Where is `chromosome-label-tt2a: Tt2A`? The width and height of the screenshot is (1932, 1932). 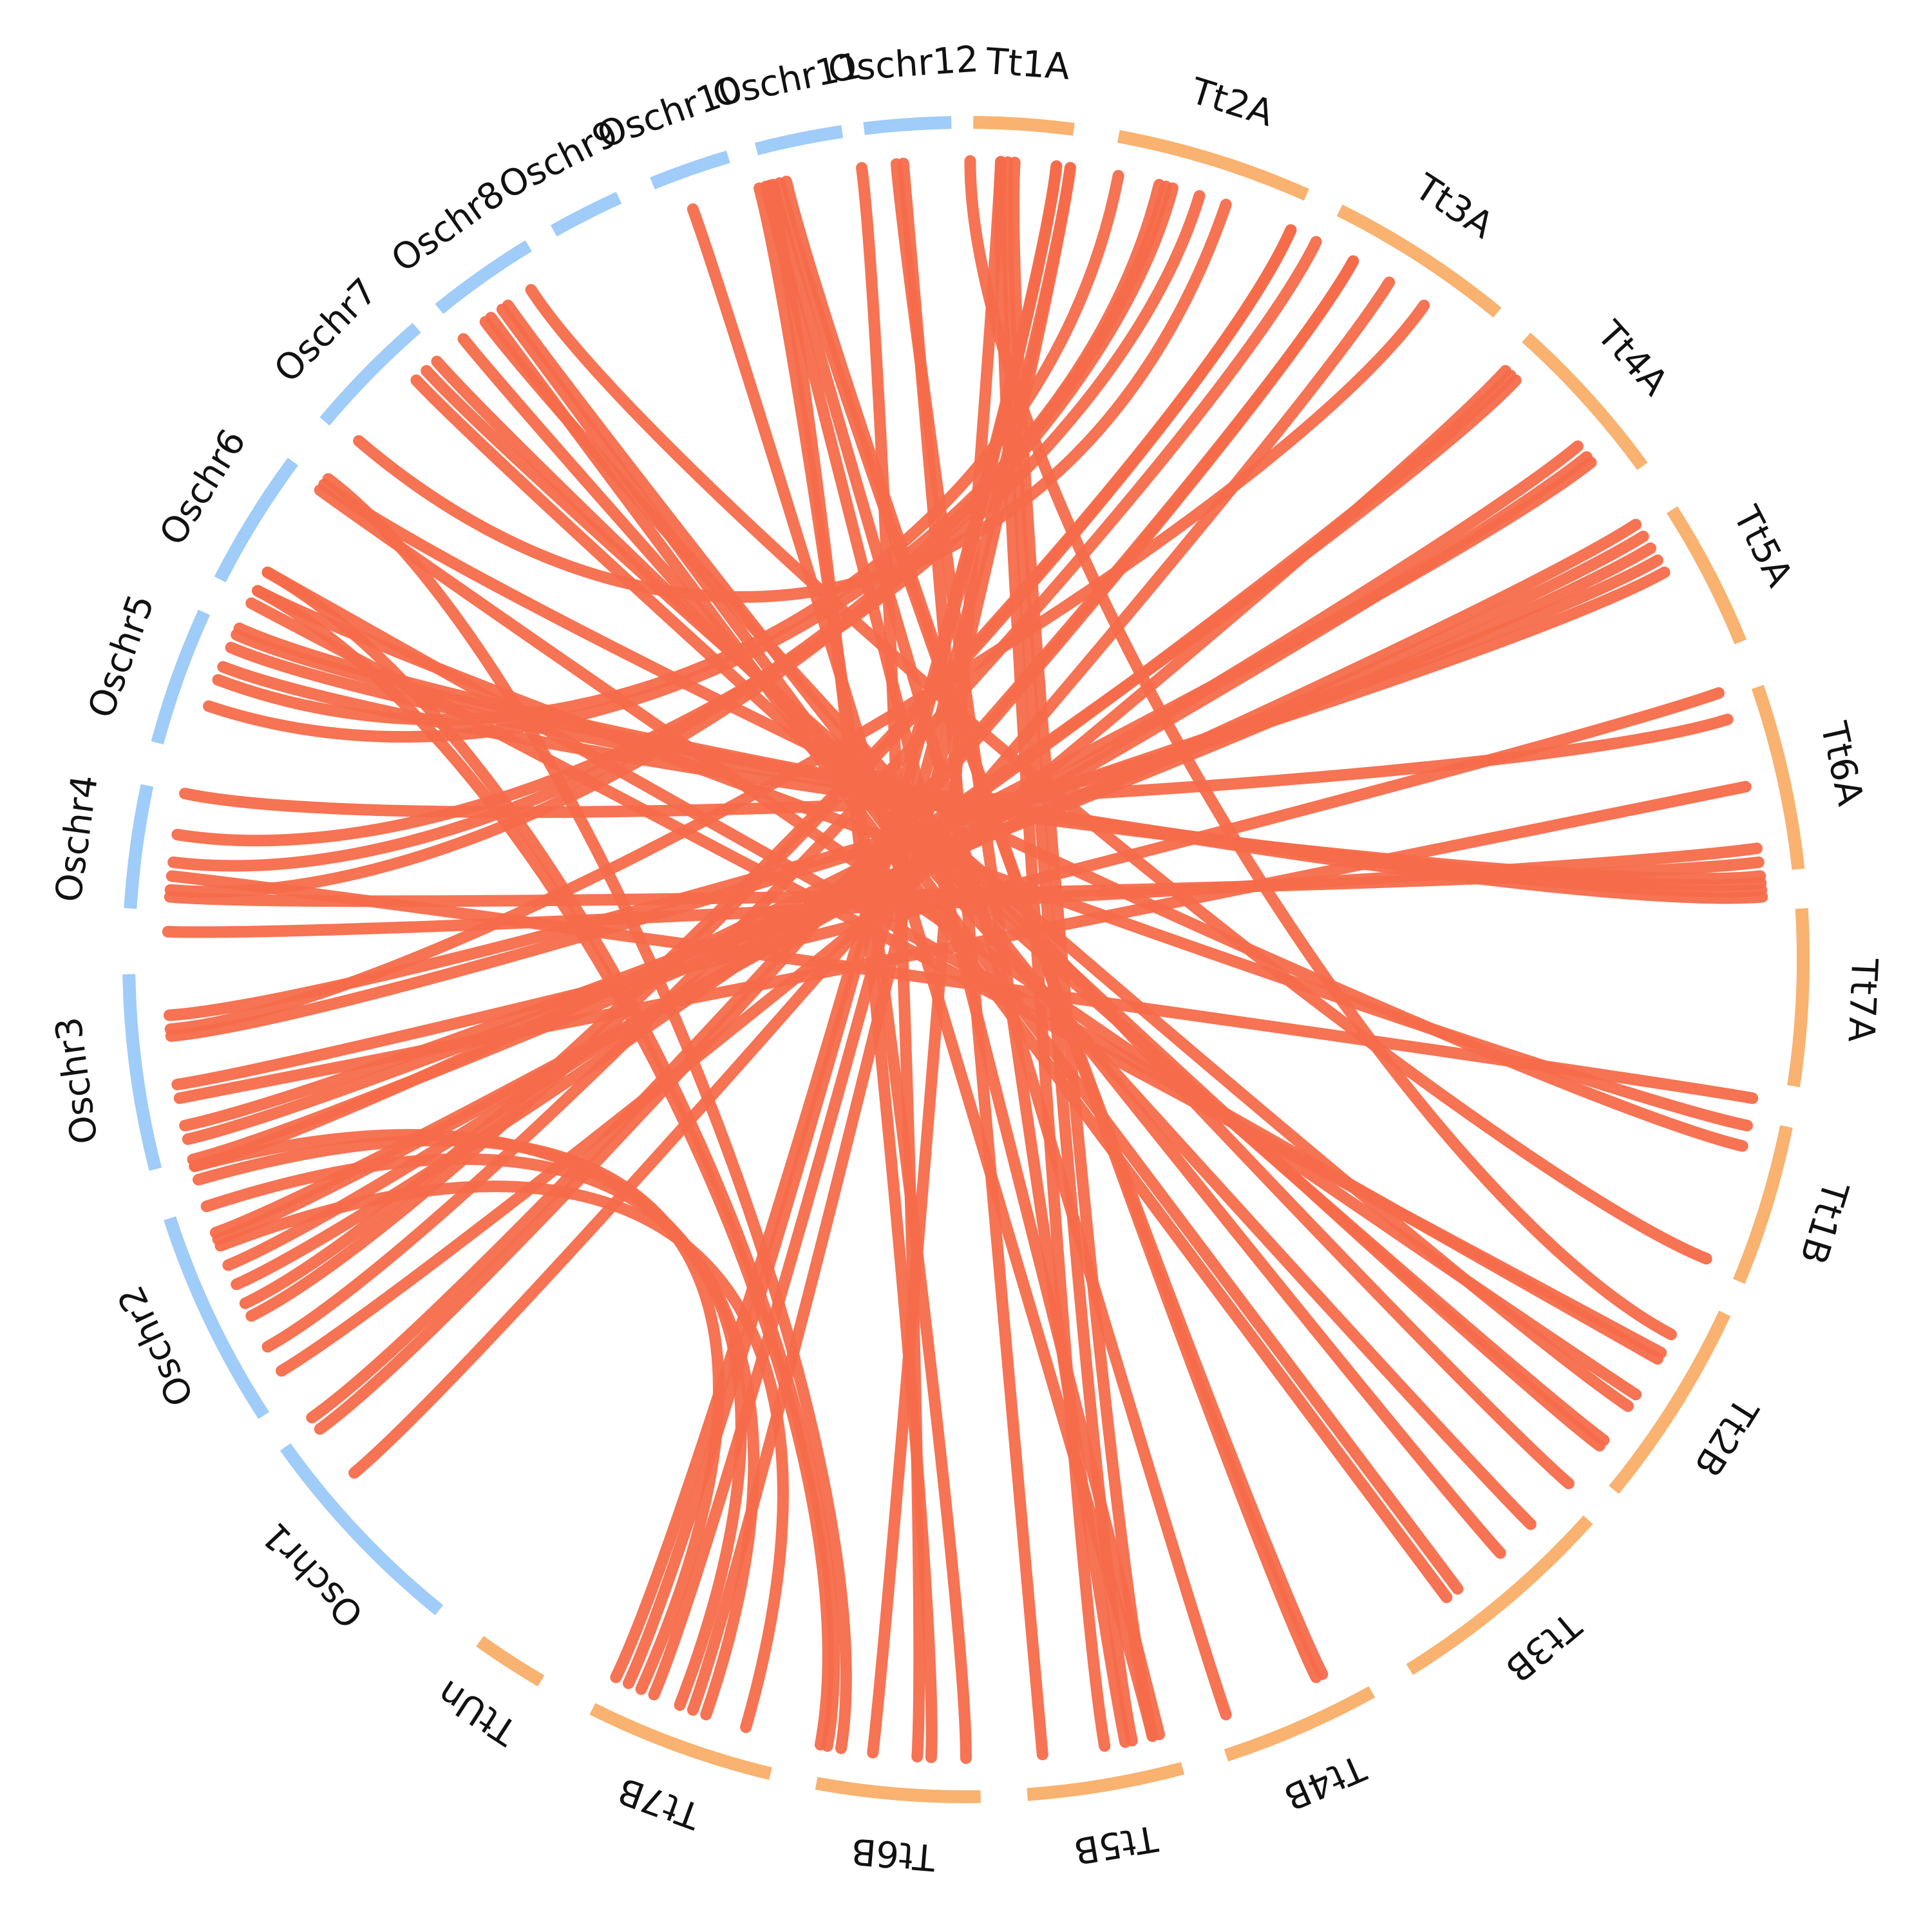 chromosome-label-tt2a: Tt2A is located at coordinates (1231, 103).